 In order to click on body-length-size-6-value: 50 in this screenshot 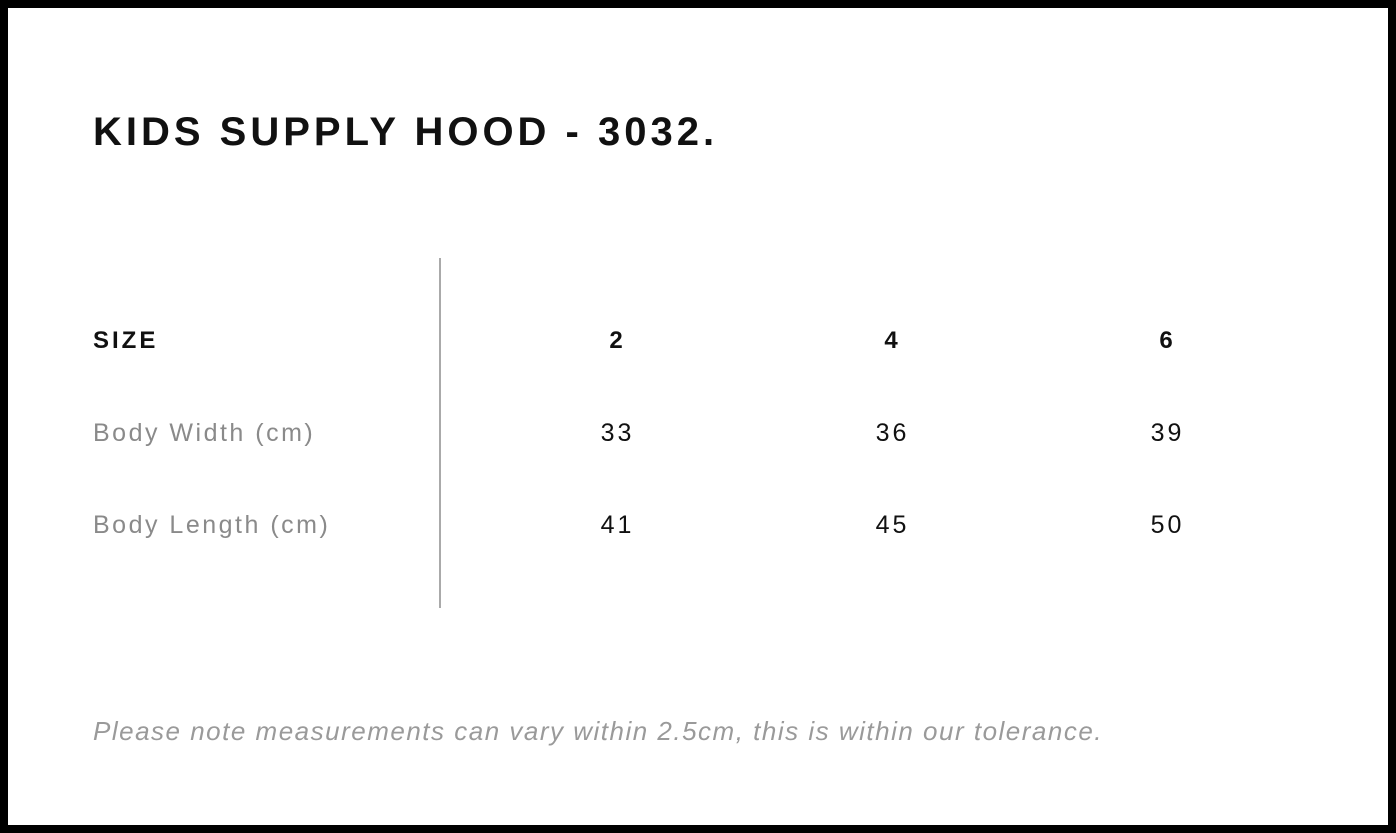, I will do `click(1167, 524)`.